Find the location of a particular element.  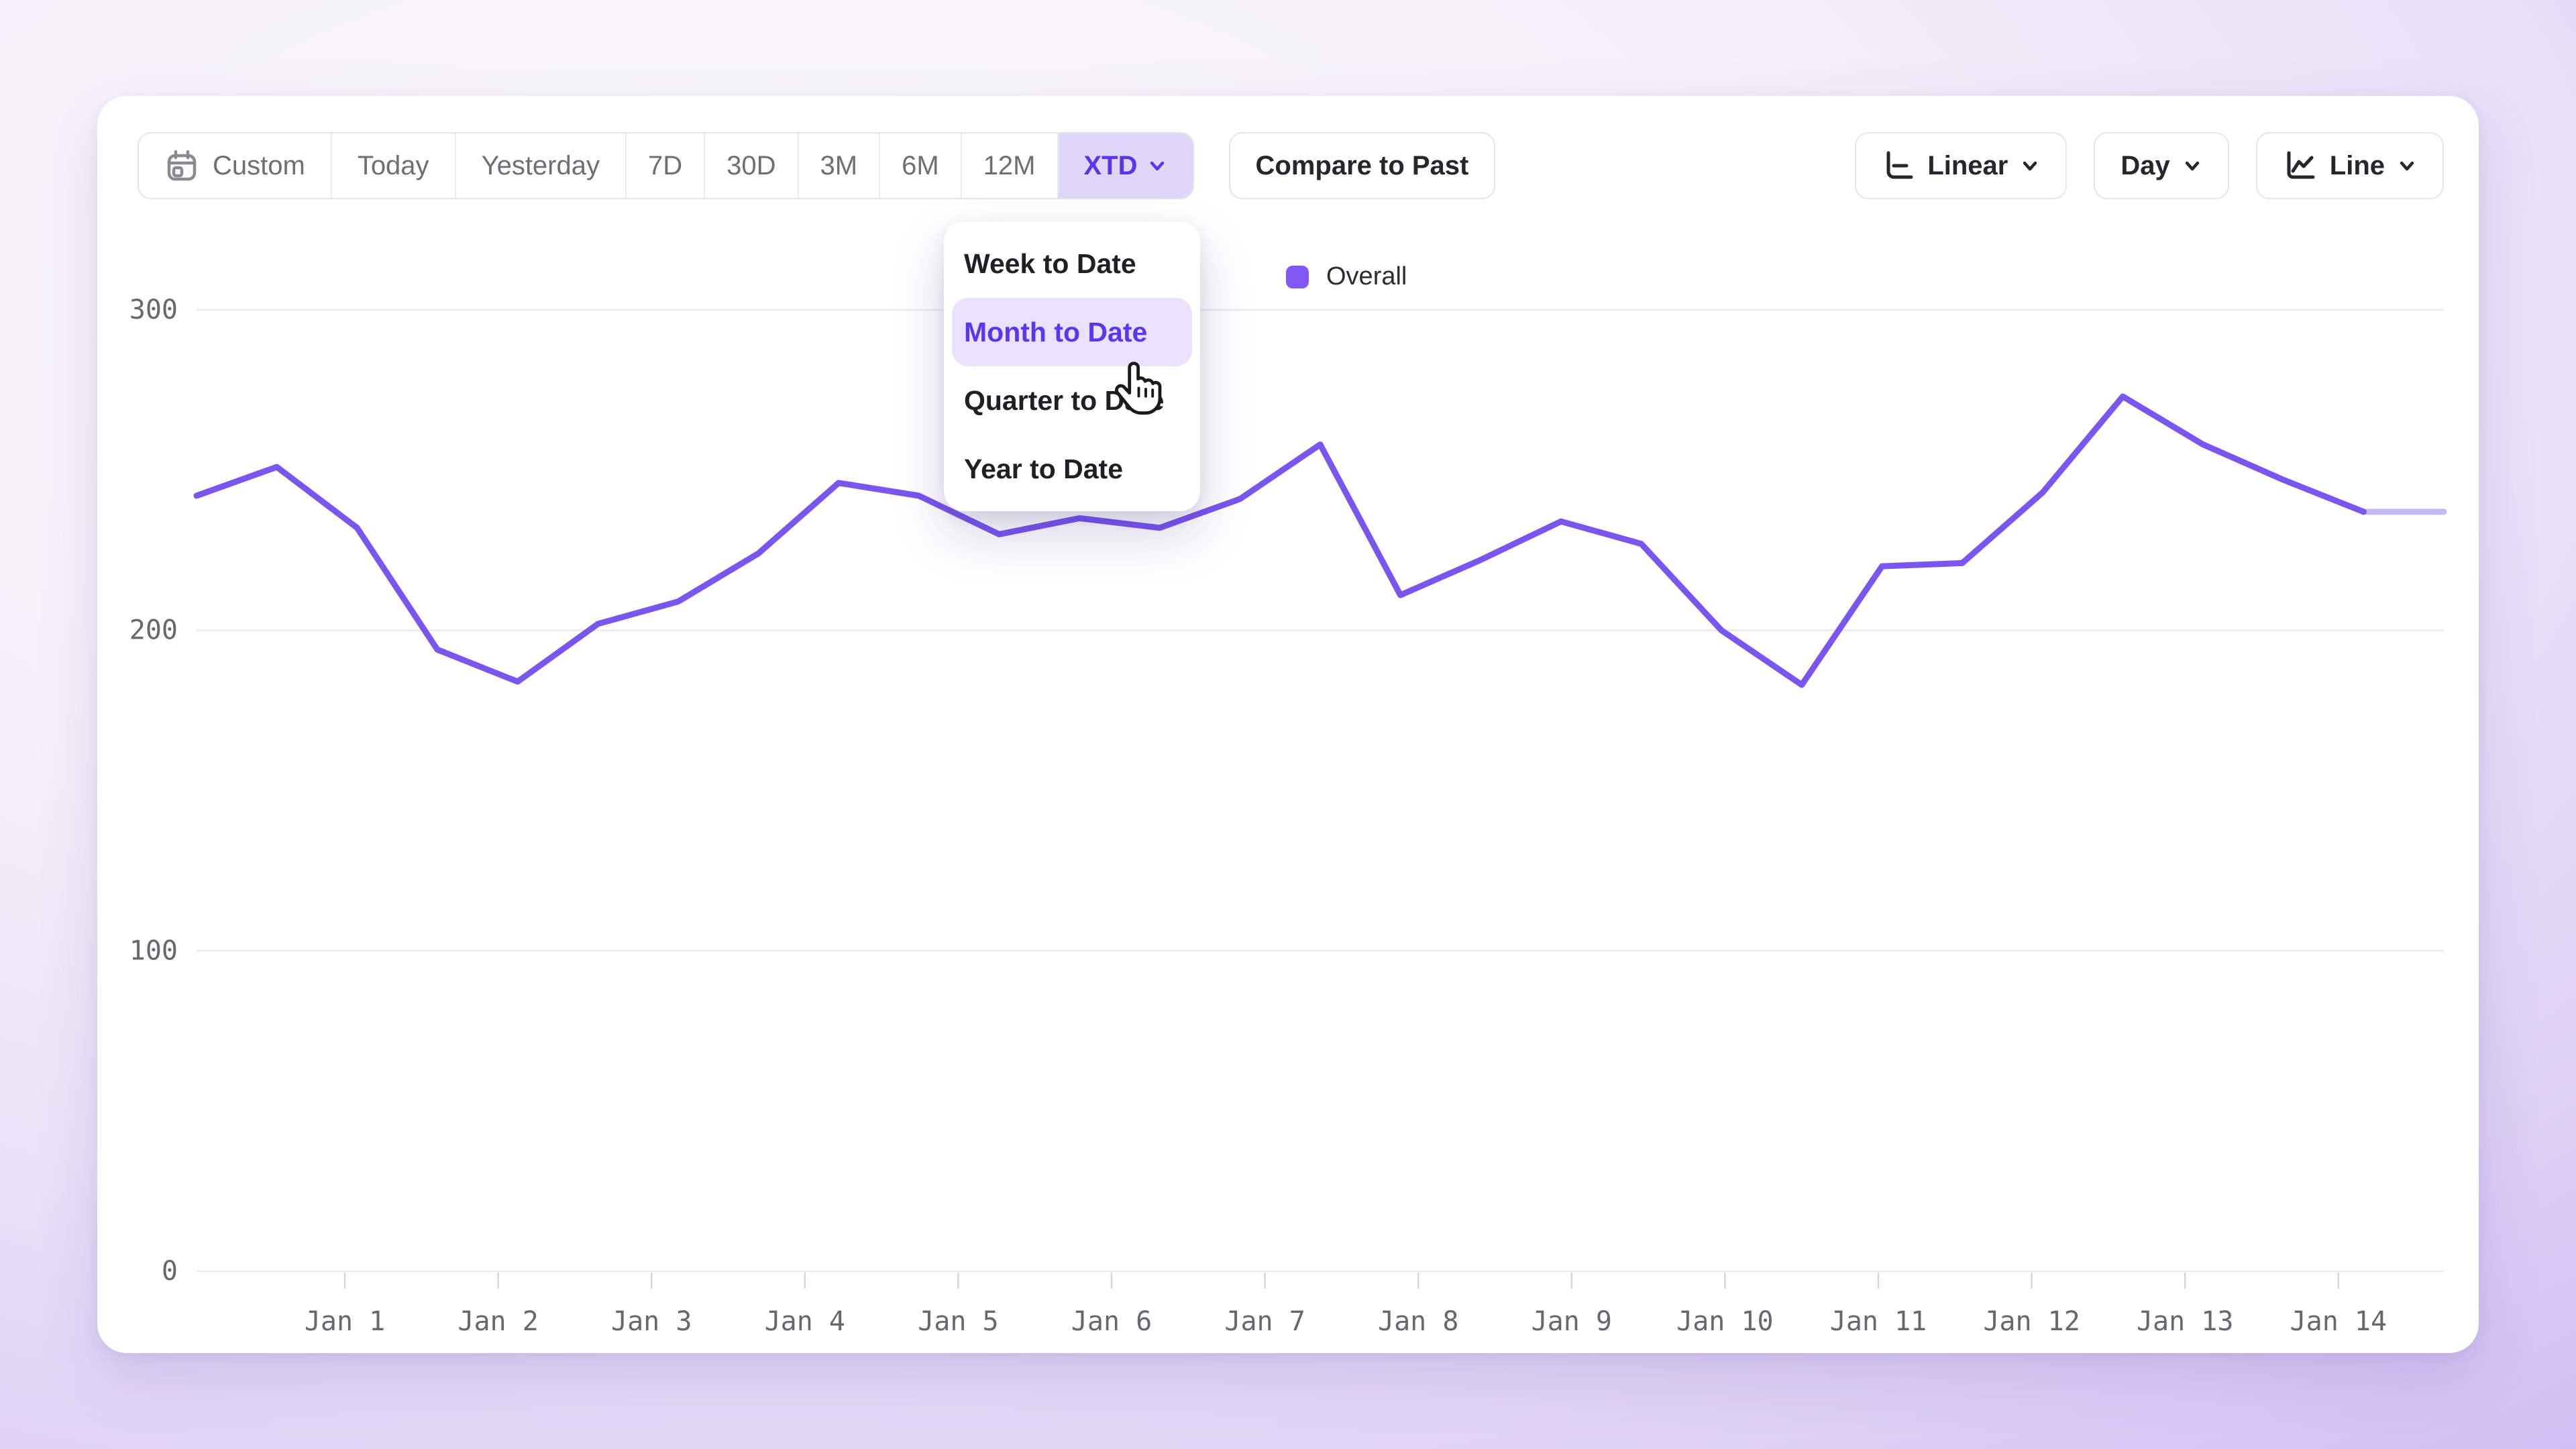

range-label: 6M is located at coordinates (920, 165).